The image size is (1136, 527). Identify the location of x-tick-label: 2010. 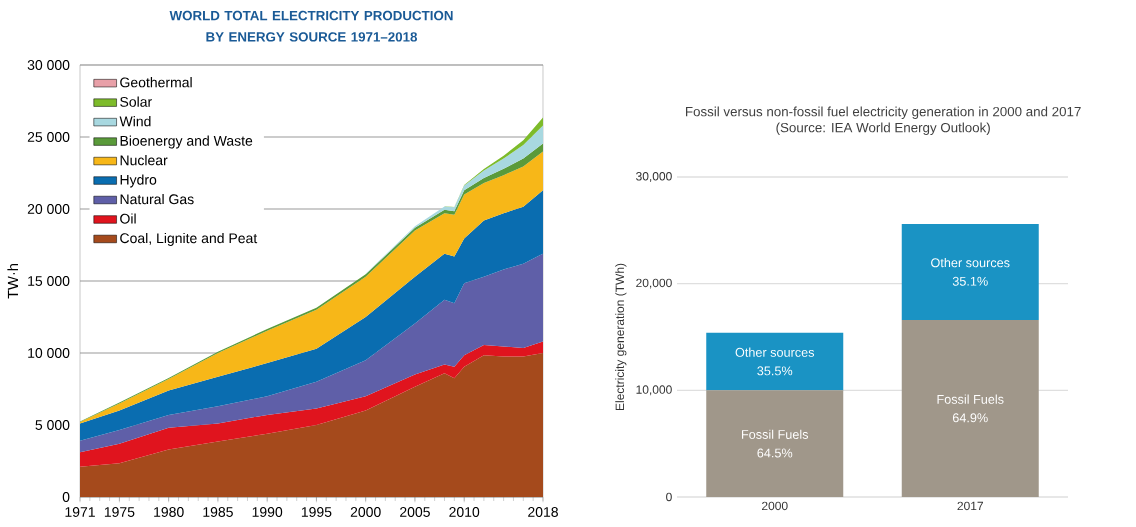
(464, 512).